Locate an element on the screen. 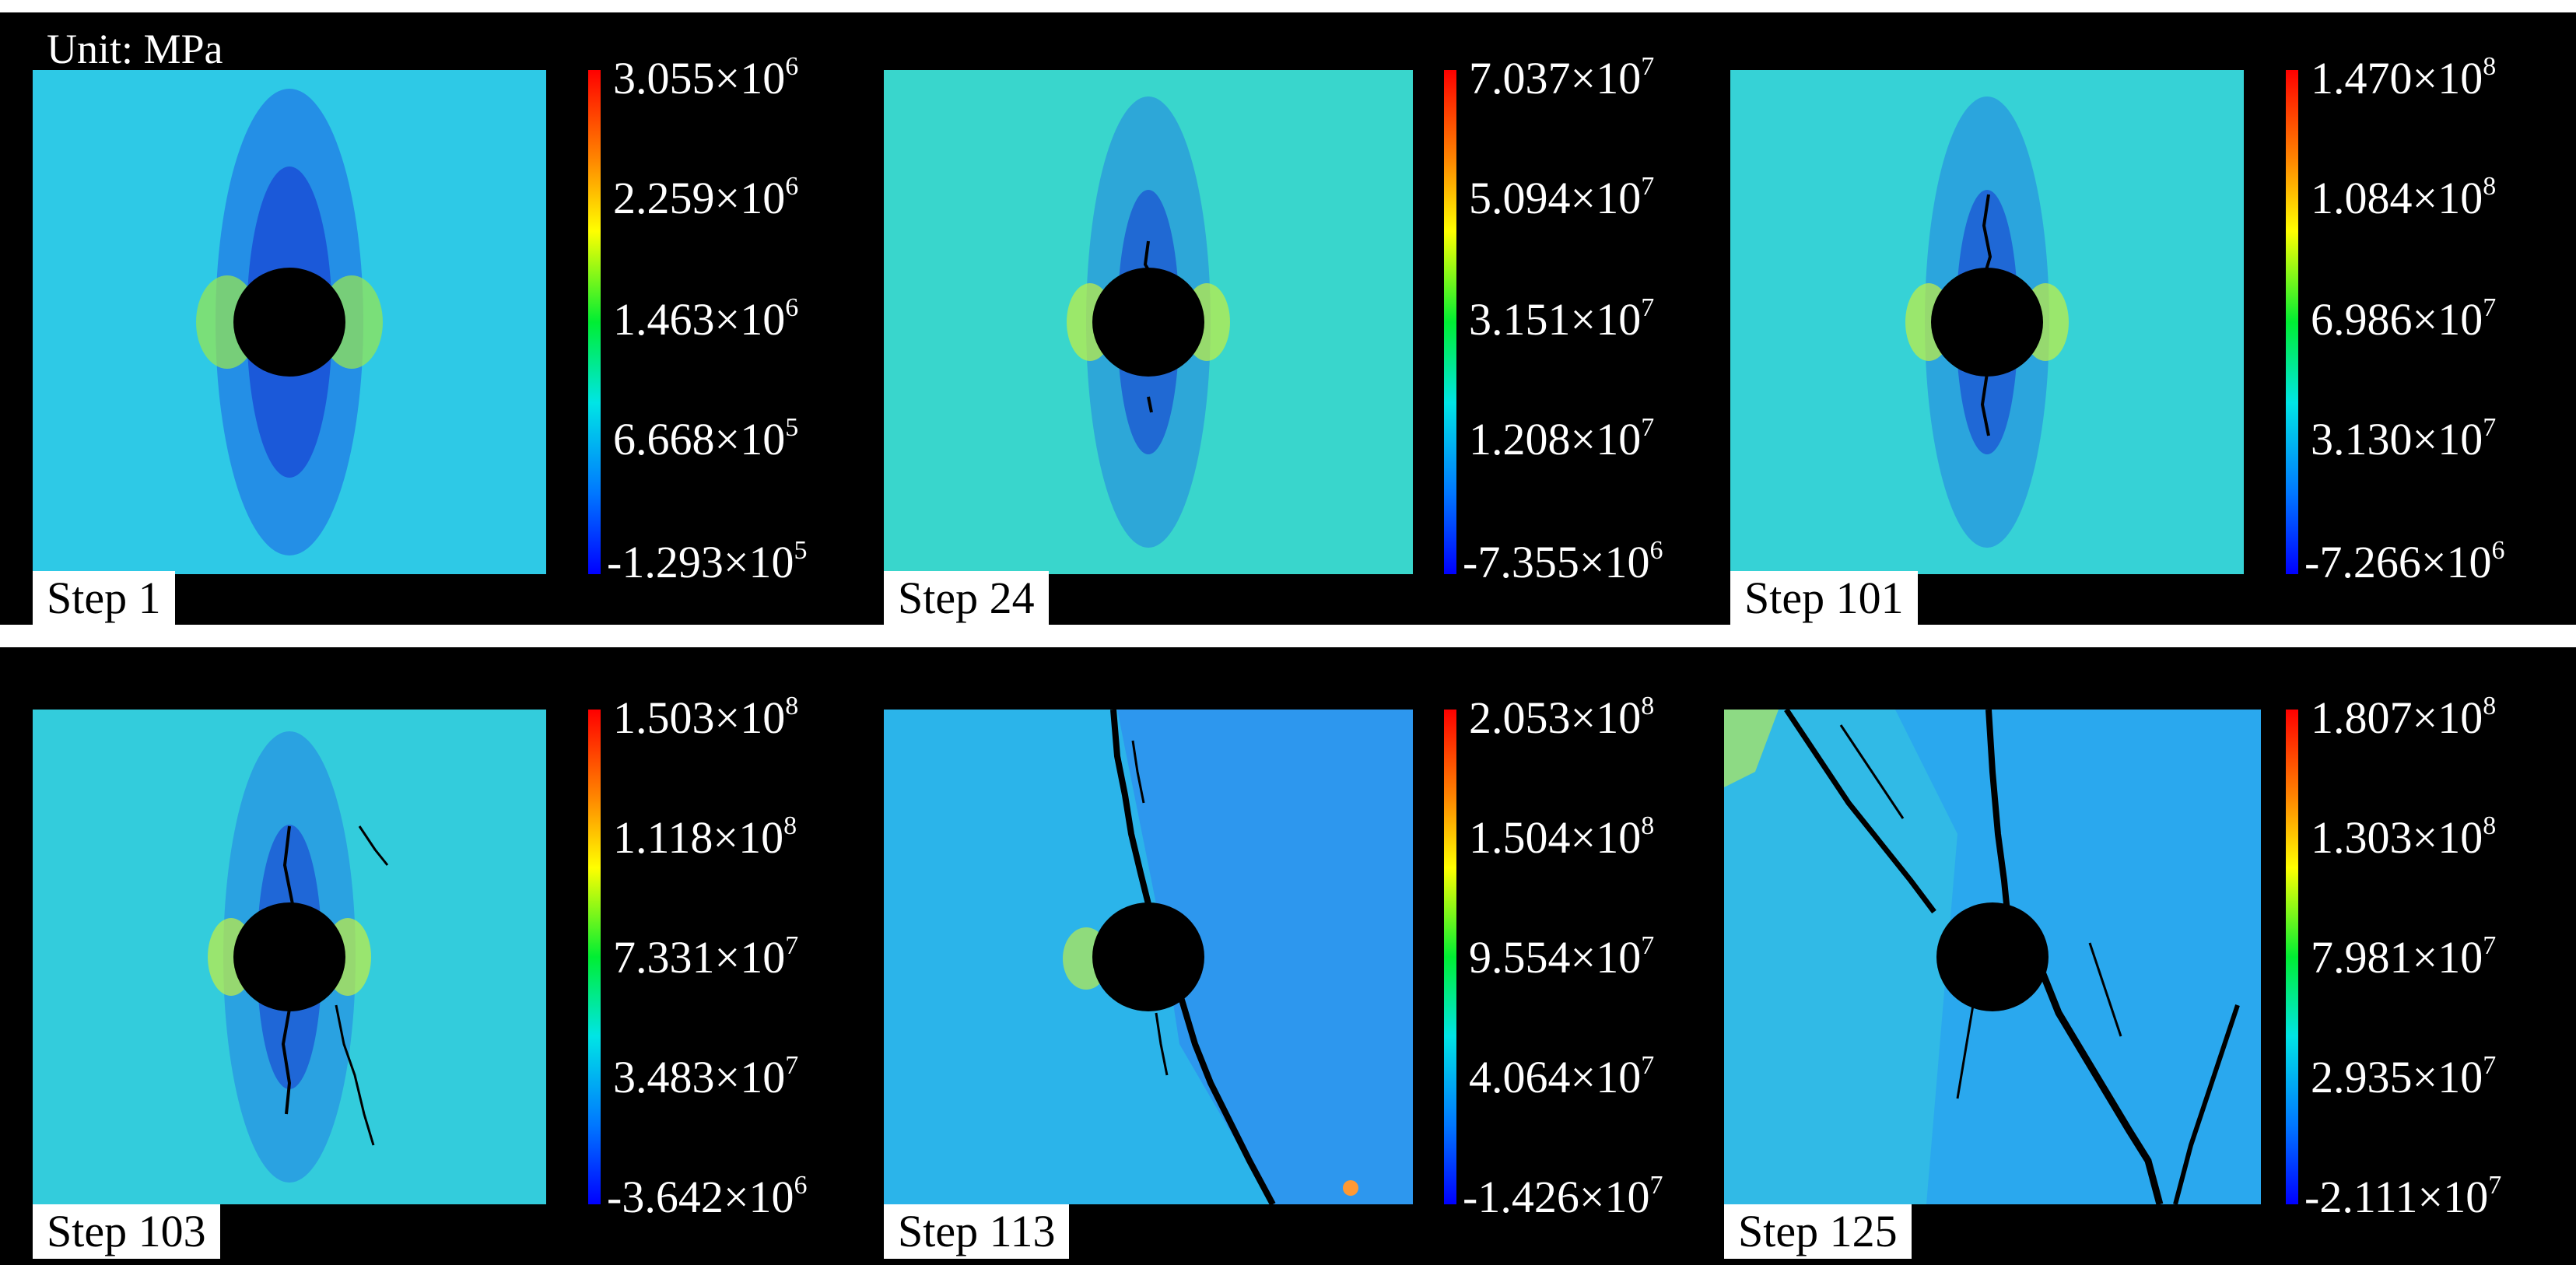 This screenshot has height=1265, width=2576. colorbar-tick: 1.084×10⁸ is located at coordinates (2404, 197).